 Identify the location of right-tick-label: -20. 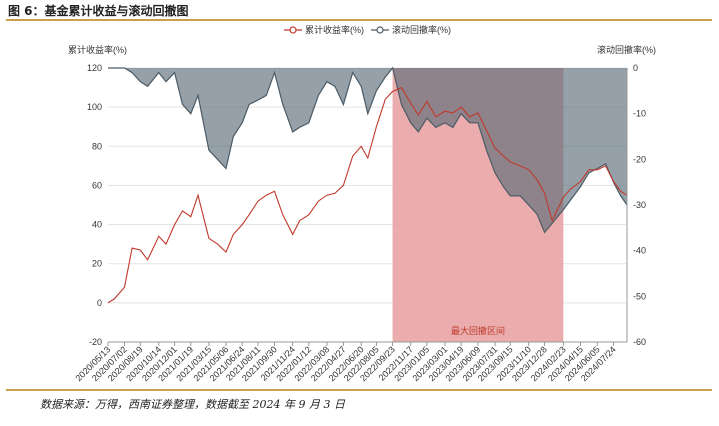
(639, 159).